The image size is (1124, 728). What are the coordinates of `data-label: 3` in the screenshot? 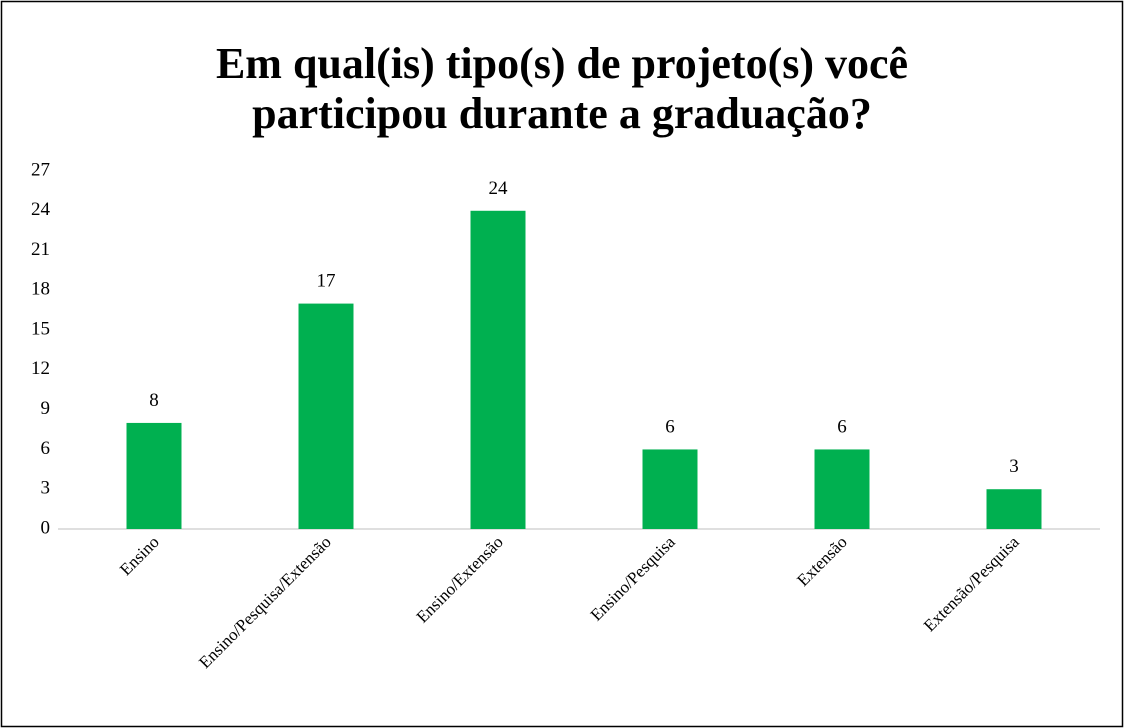 It's located at (1014, 466).